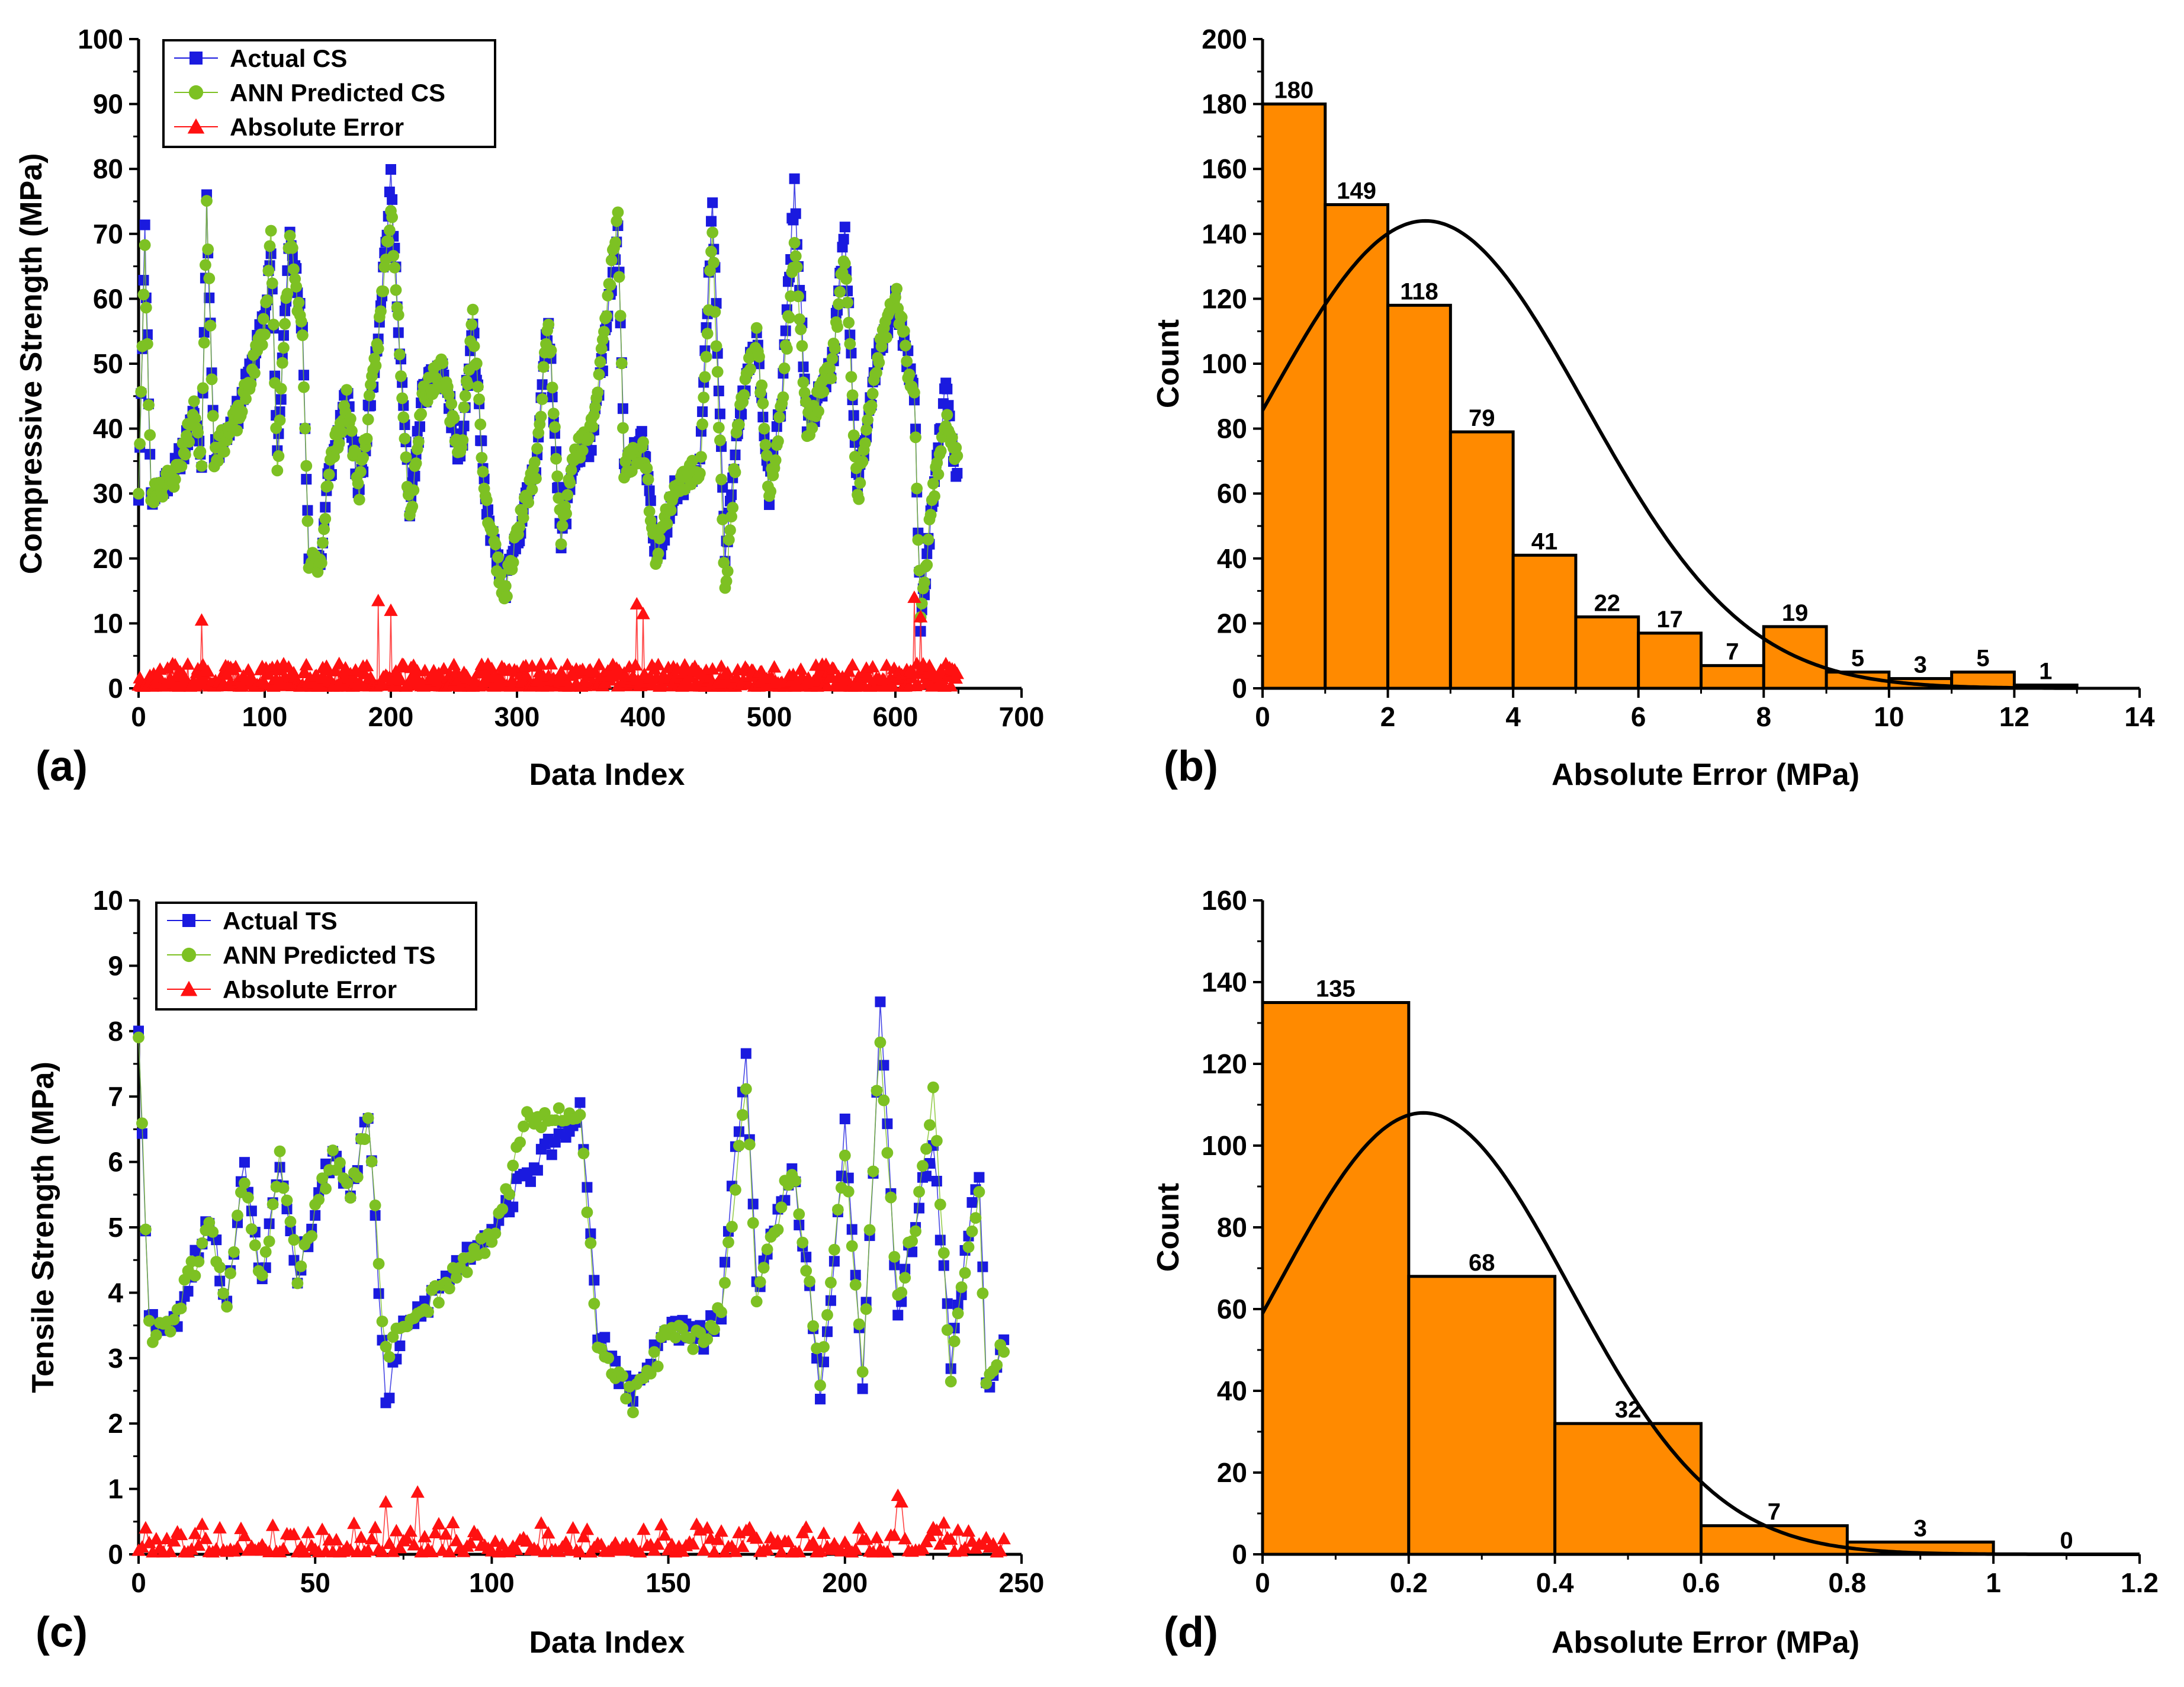  I want to click on legend-marker, so click(189, 955).